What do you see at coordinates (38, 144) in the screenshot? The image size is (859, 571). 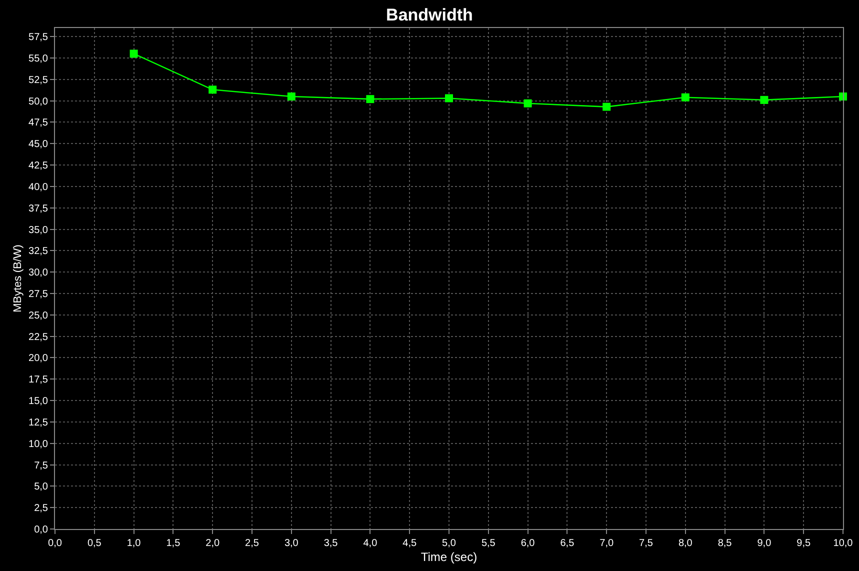 I see `y-tick-label: 45,0` at bounding box center [38, 144].